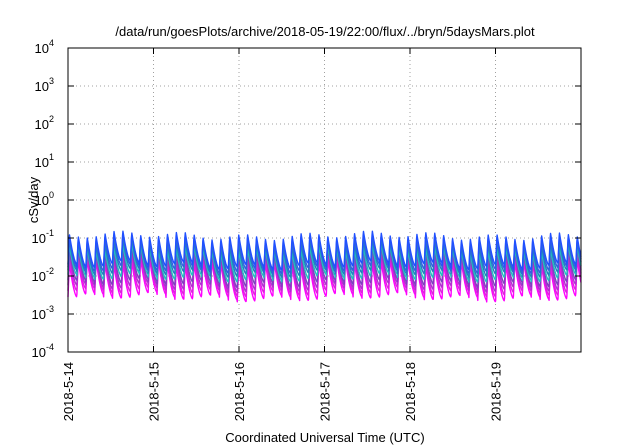 The image size is (640, 448). Describe the element at coordinates (44, 161) in the screenshot. I see `y-tick-label: 10¹` at that location.